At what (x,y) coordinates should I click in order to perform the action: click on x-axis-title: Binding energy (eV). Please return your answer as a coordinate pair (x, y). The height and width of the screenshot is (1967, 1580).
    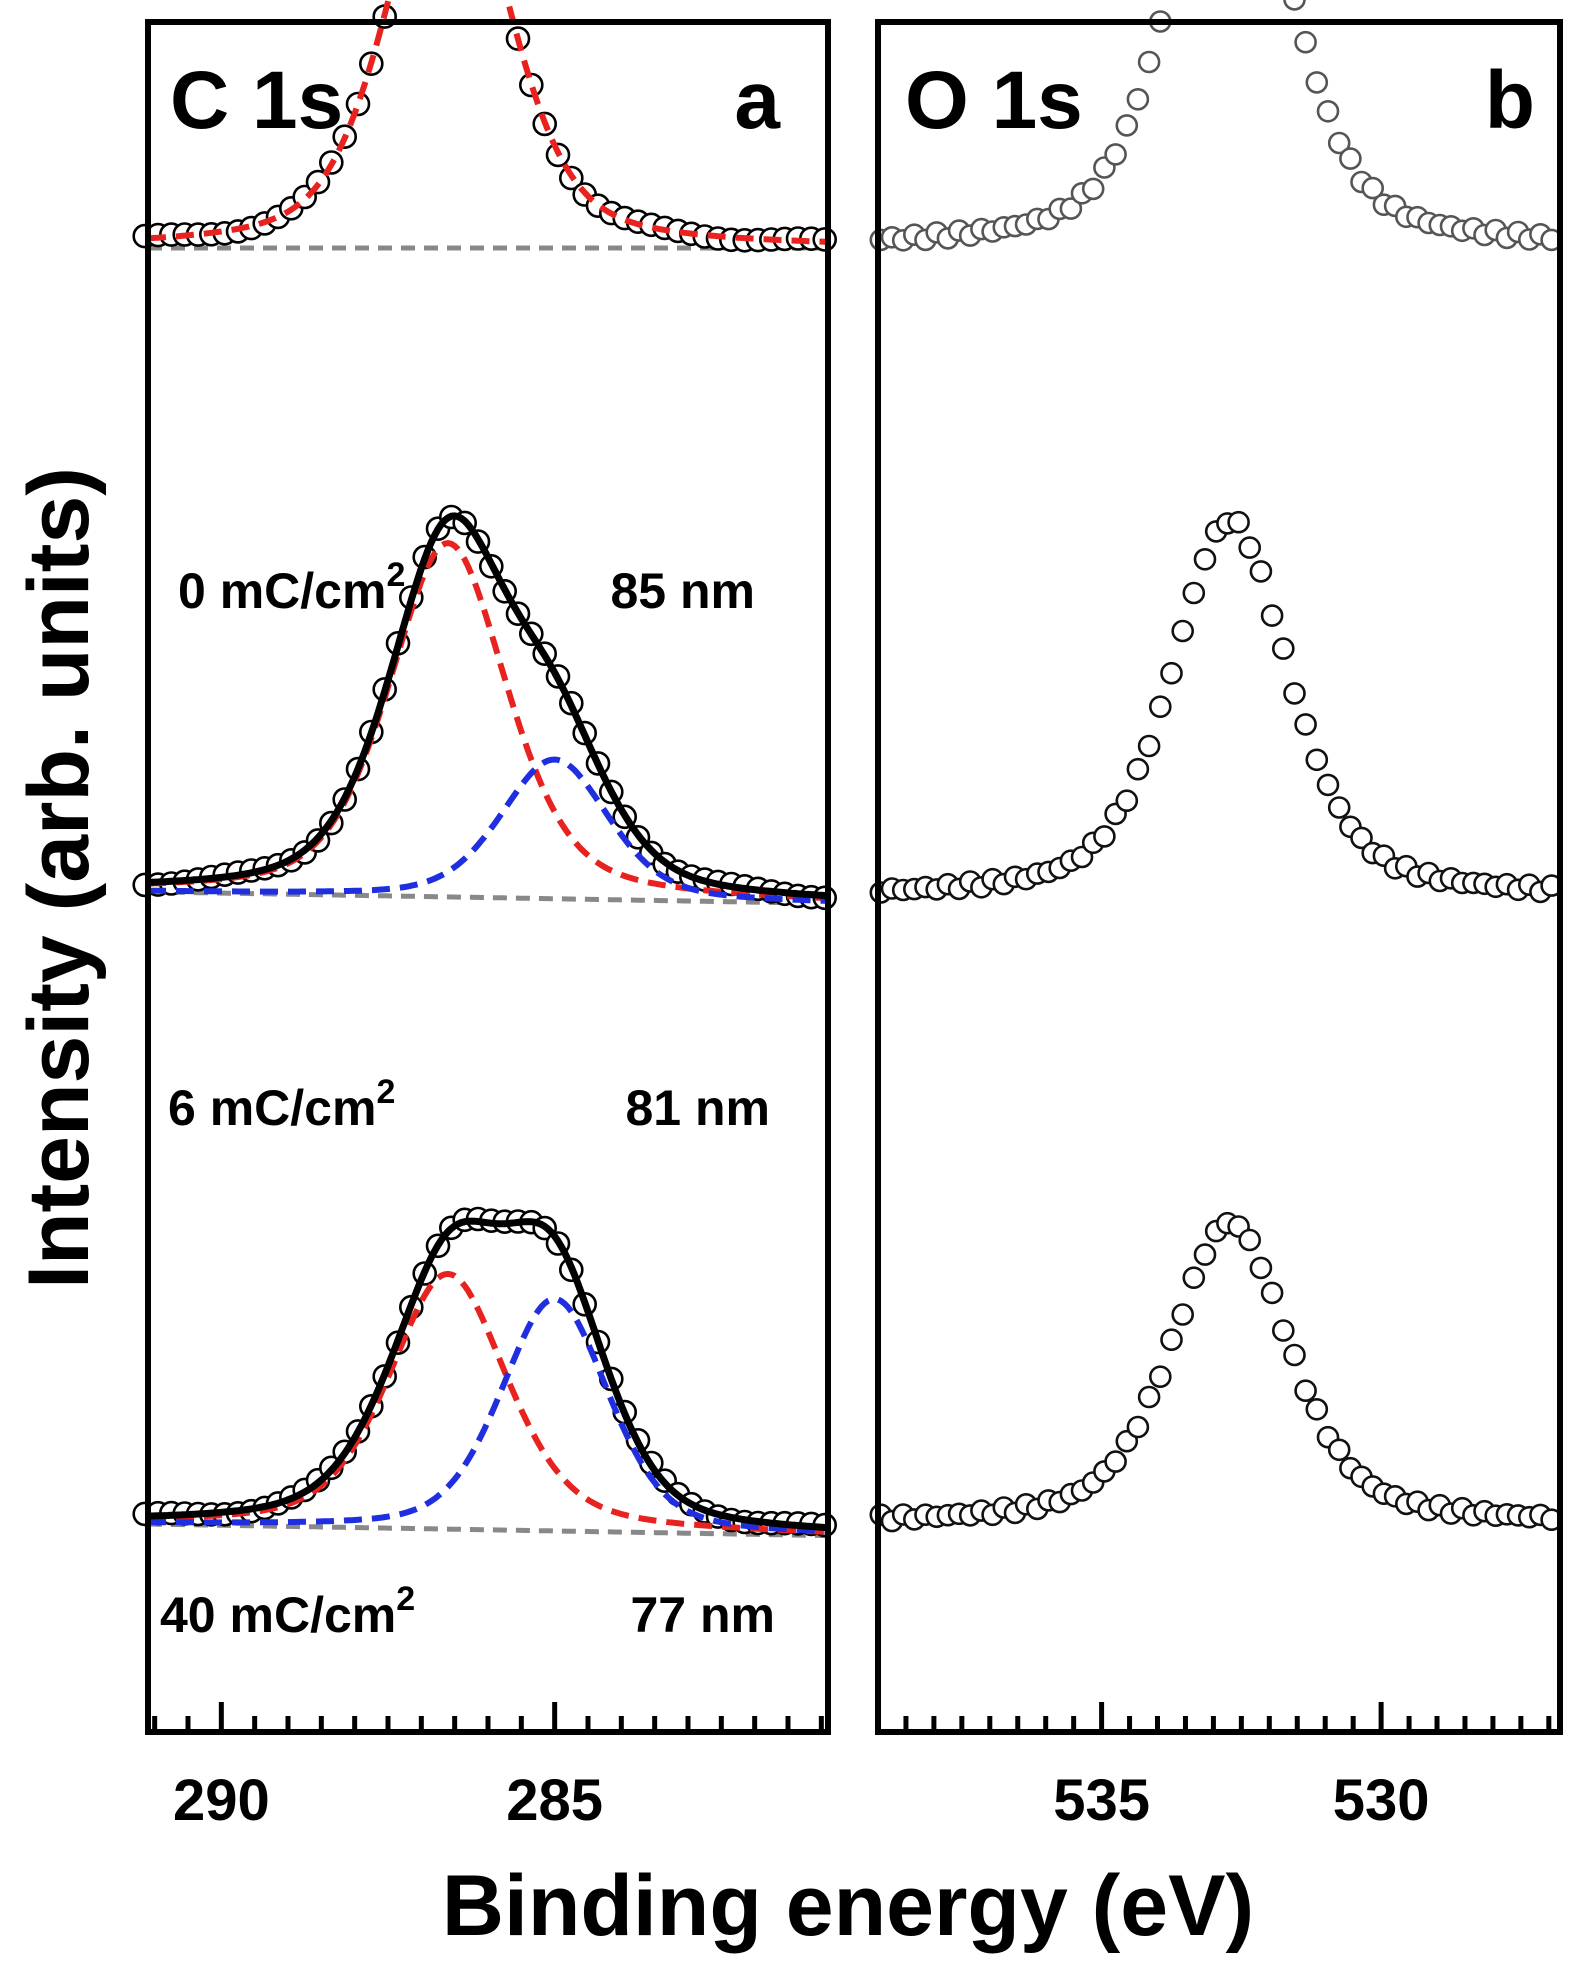
    Looking at the image, I should click on (848, 1906).